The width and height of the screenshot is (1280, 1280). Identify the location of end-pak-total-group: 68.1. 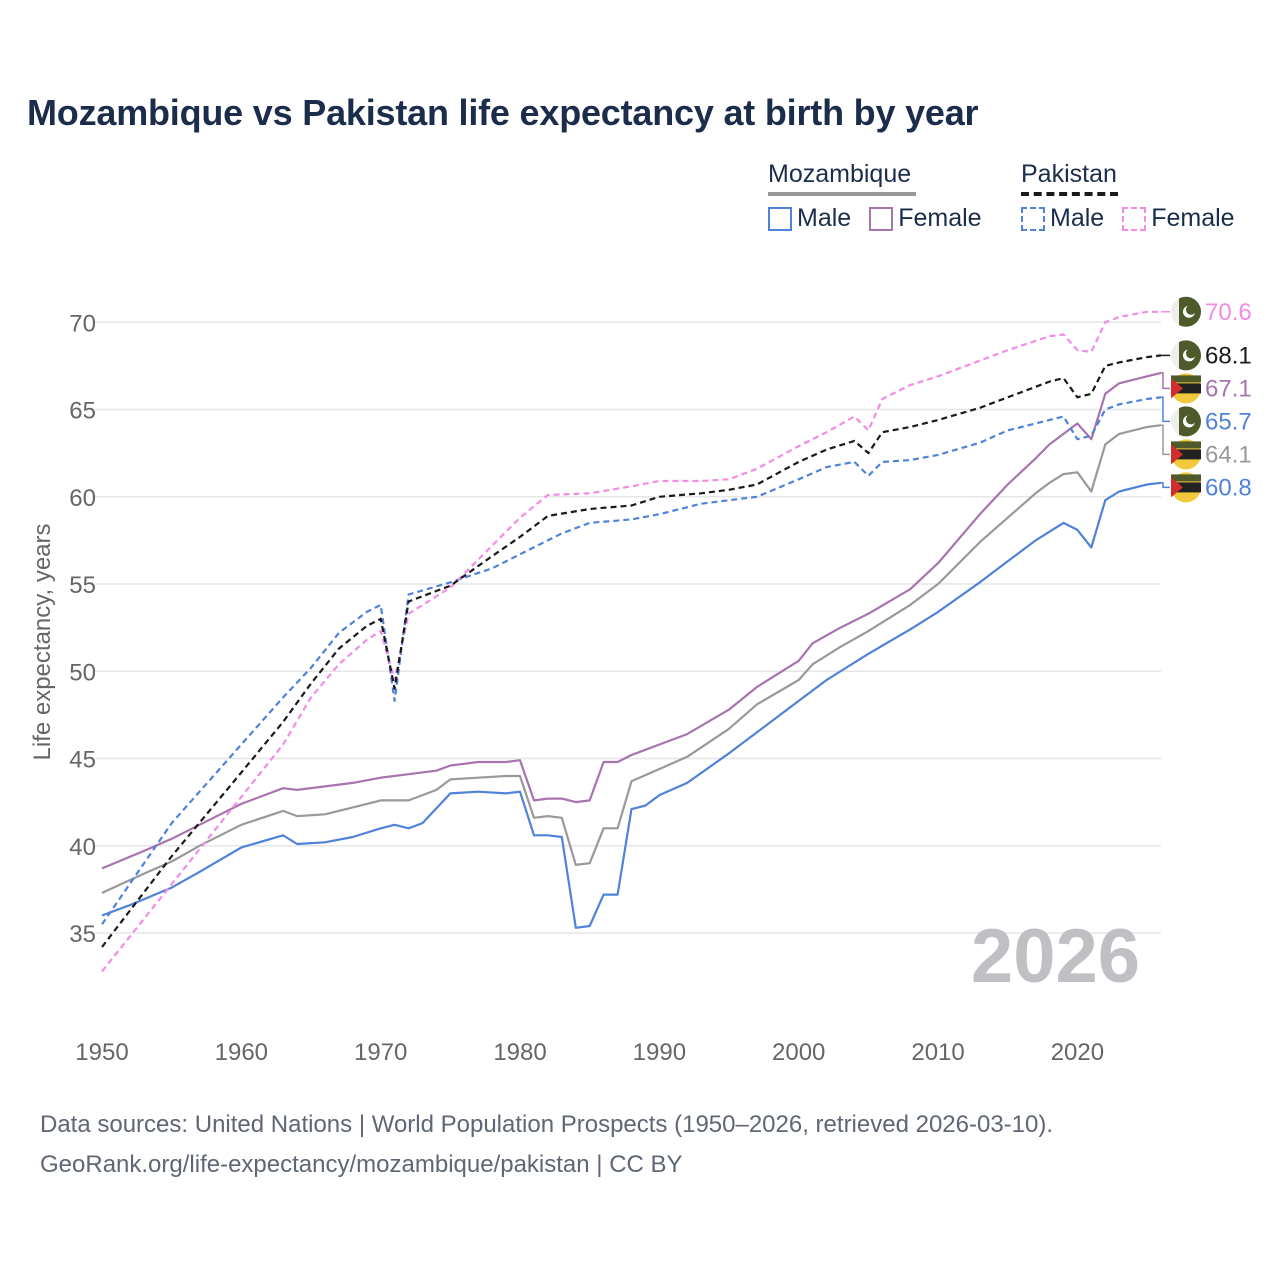
(1206, 355).